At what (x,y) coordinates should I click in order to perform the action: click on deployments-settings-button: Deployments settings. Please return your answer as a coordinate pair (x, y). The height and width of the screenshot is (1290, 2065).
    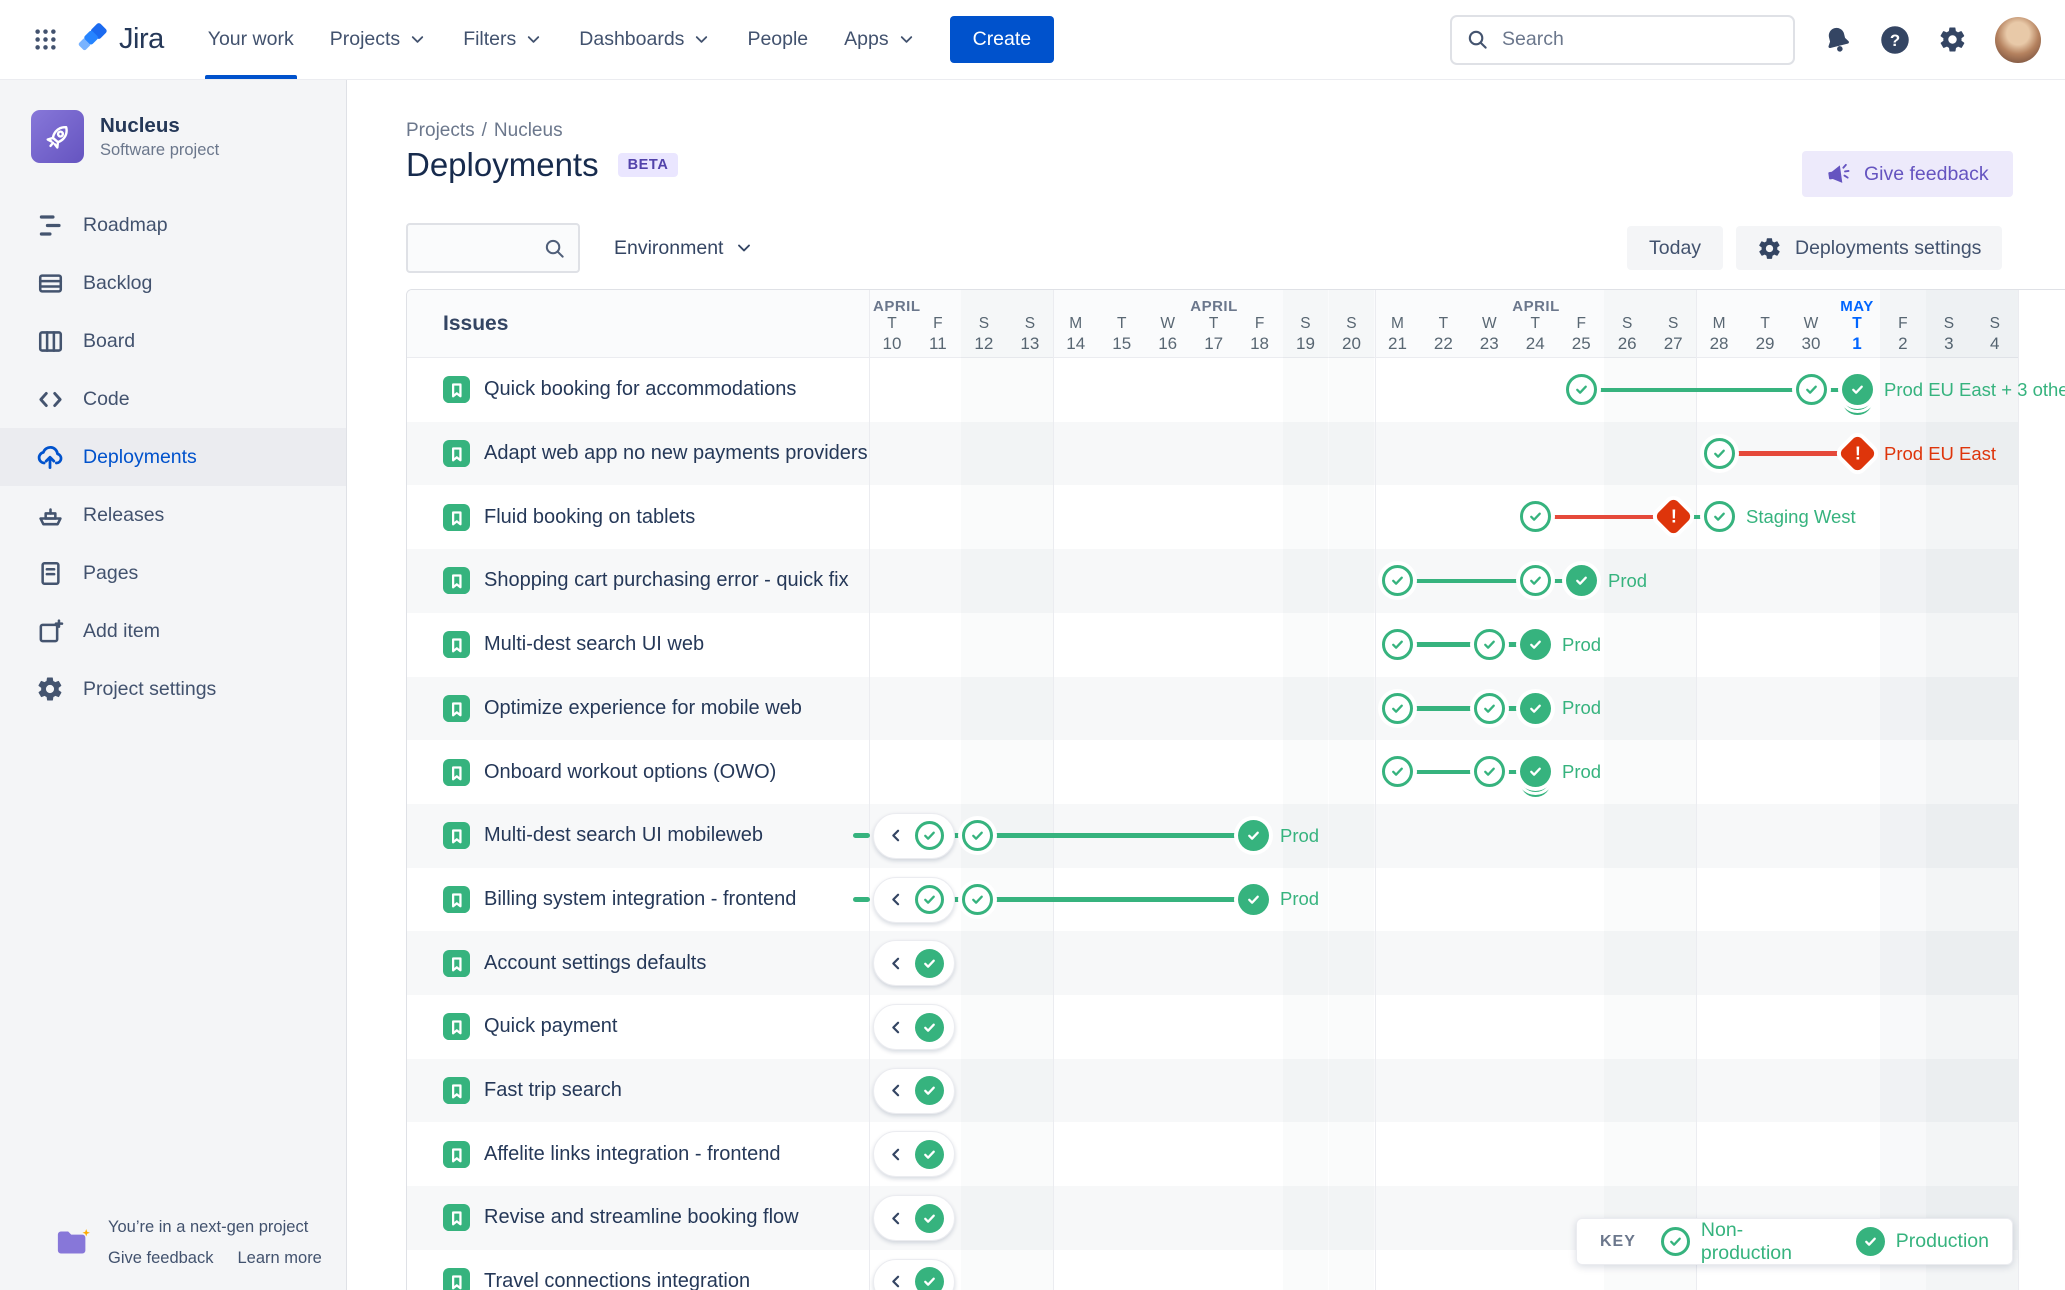
    Looking at the image, I should click on (1869, 248).